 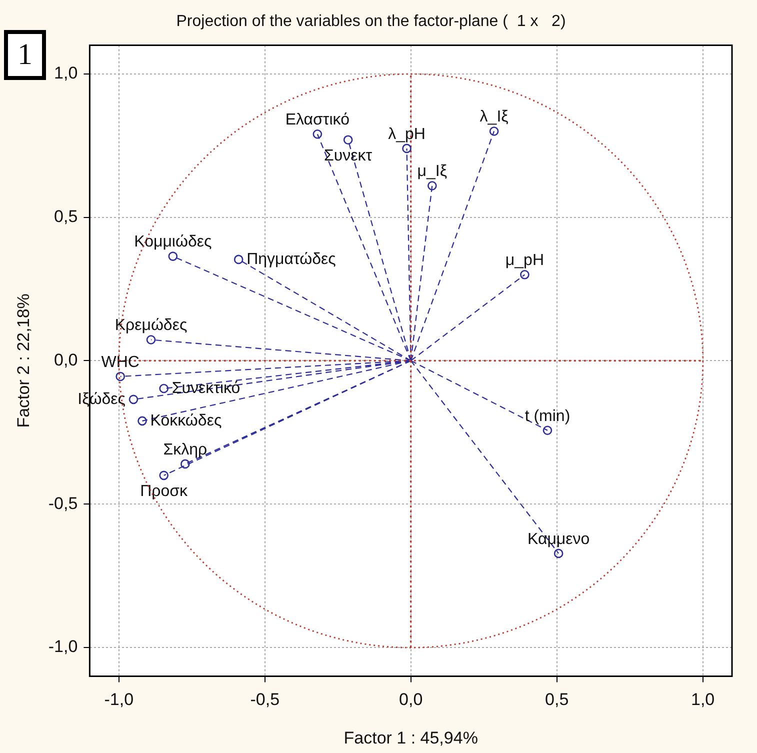 I want to click on x-tick-label: -0,5, so click(x=265, y=700).